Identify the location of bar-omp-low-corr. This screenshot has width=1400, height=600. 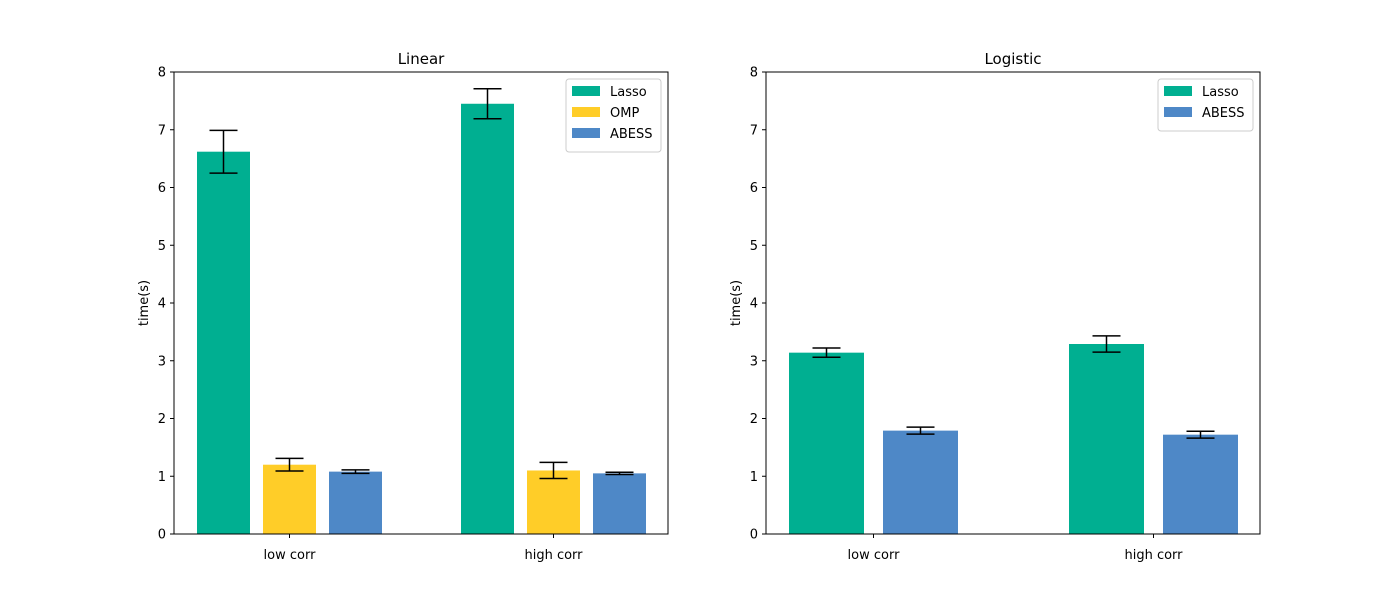
(289, 499).